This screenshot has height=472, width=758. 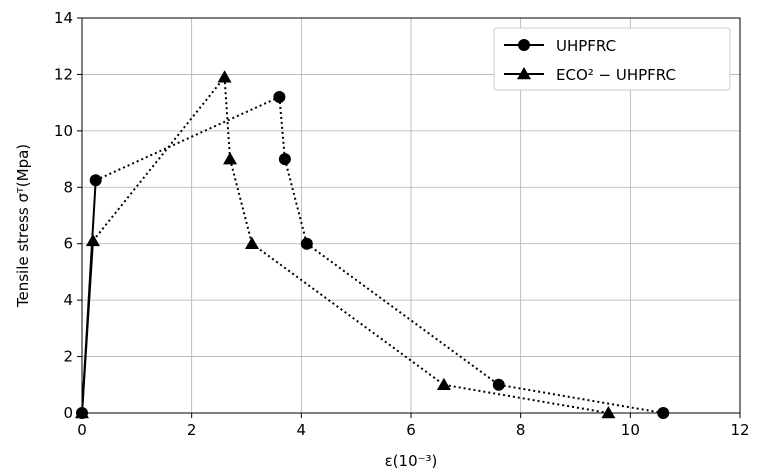 I want to click on y-tick-label: 0, so click(x=68, y=413).